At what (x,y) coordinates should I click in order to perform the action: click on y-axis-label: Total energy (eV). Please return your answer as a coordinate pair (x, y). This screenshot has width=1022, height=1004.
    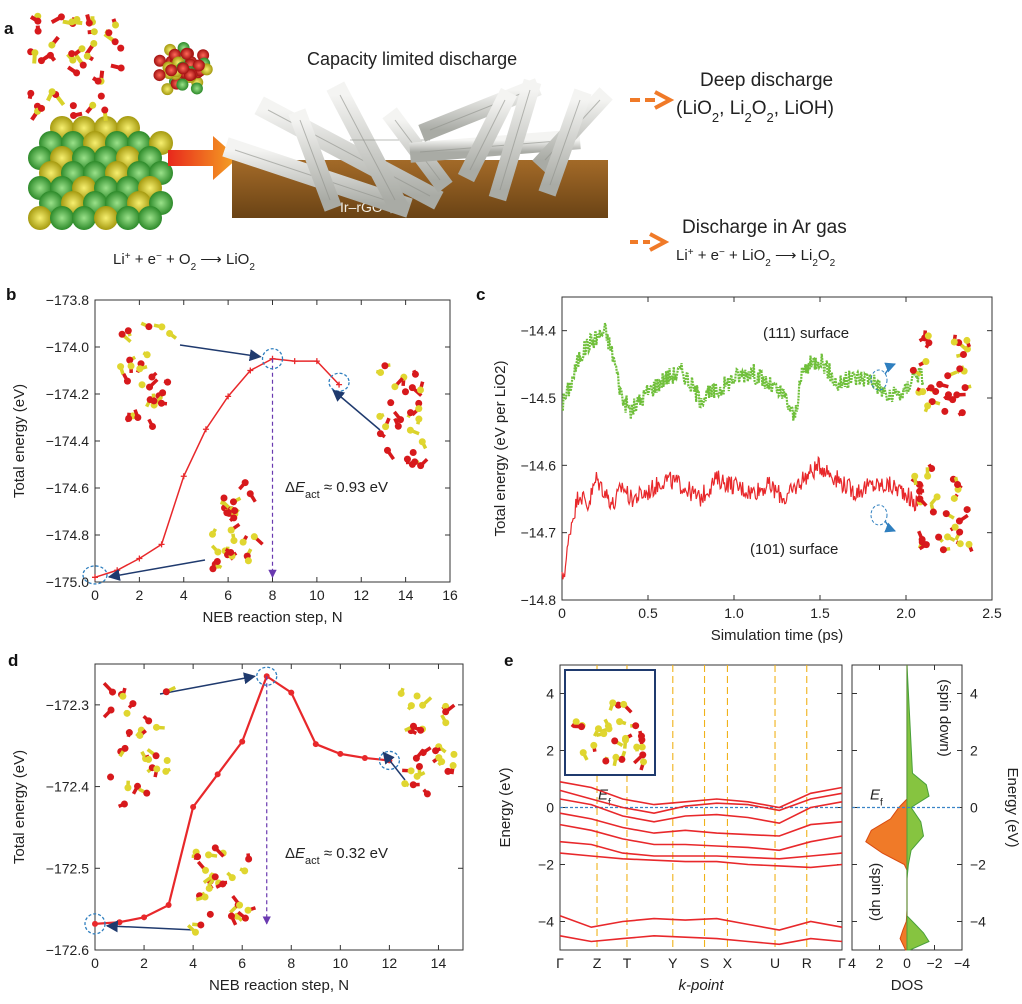
    Looking at the image, I should click on (19, 807).